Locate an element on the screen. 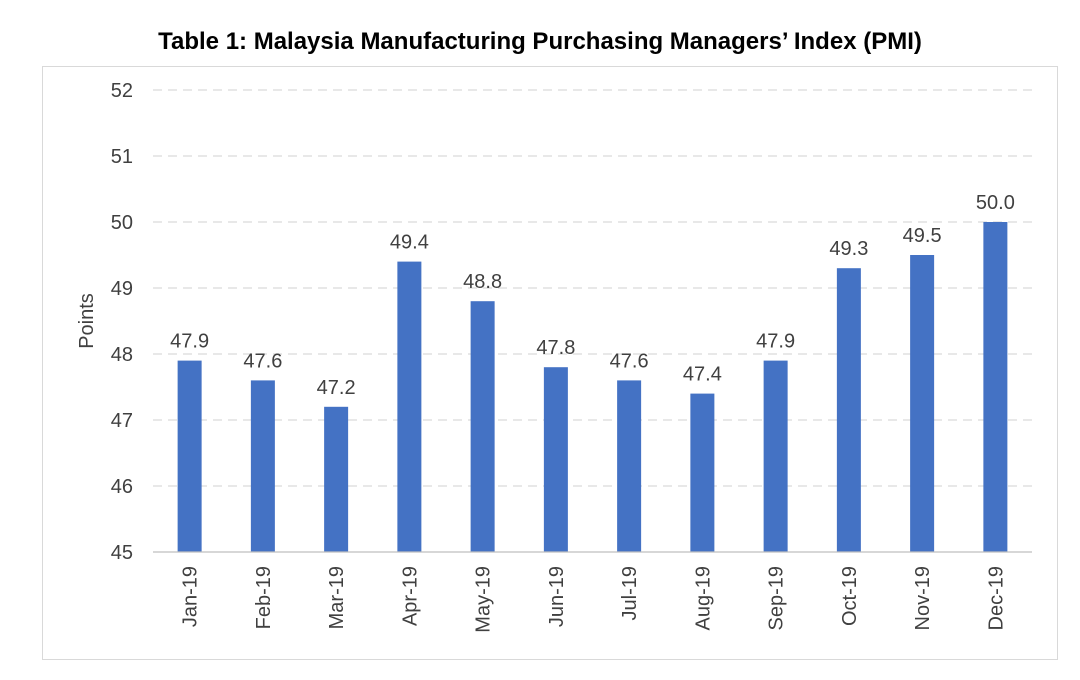 Image resolution: width=1080 pixels, height=680 pixels. x-tick-label: May-19 is located at coordinates (484, 599).